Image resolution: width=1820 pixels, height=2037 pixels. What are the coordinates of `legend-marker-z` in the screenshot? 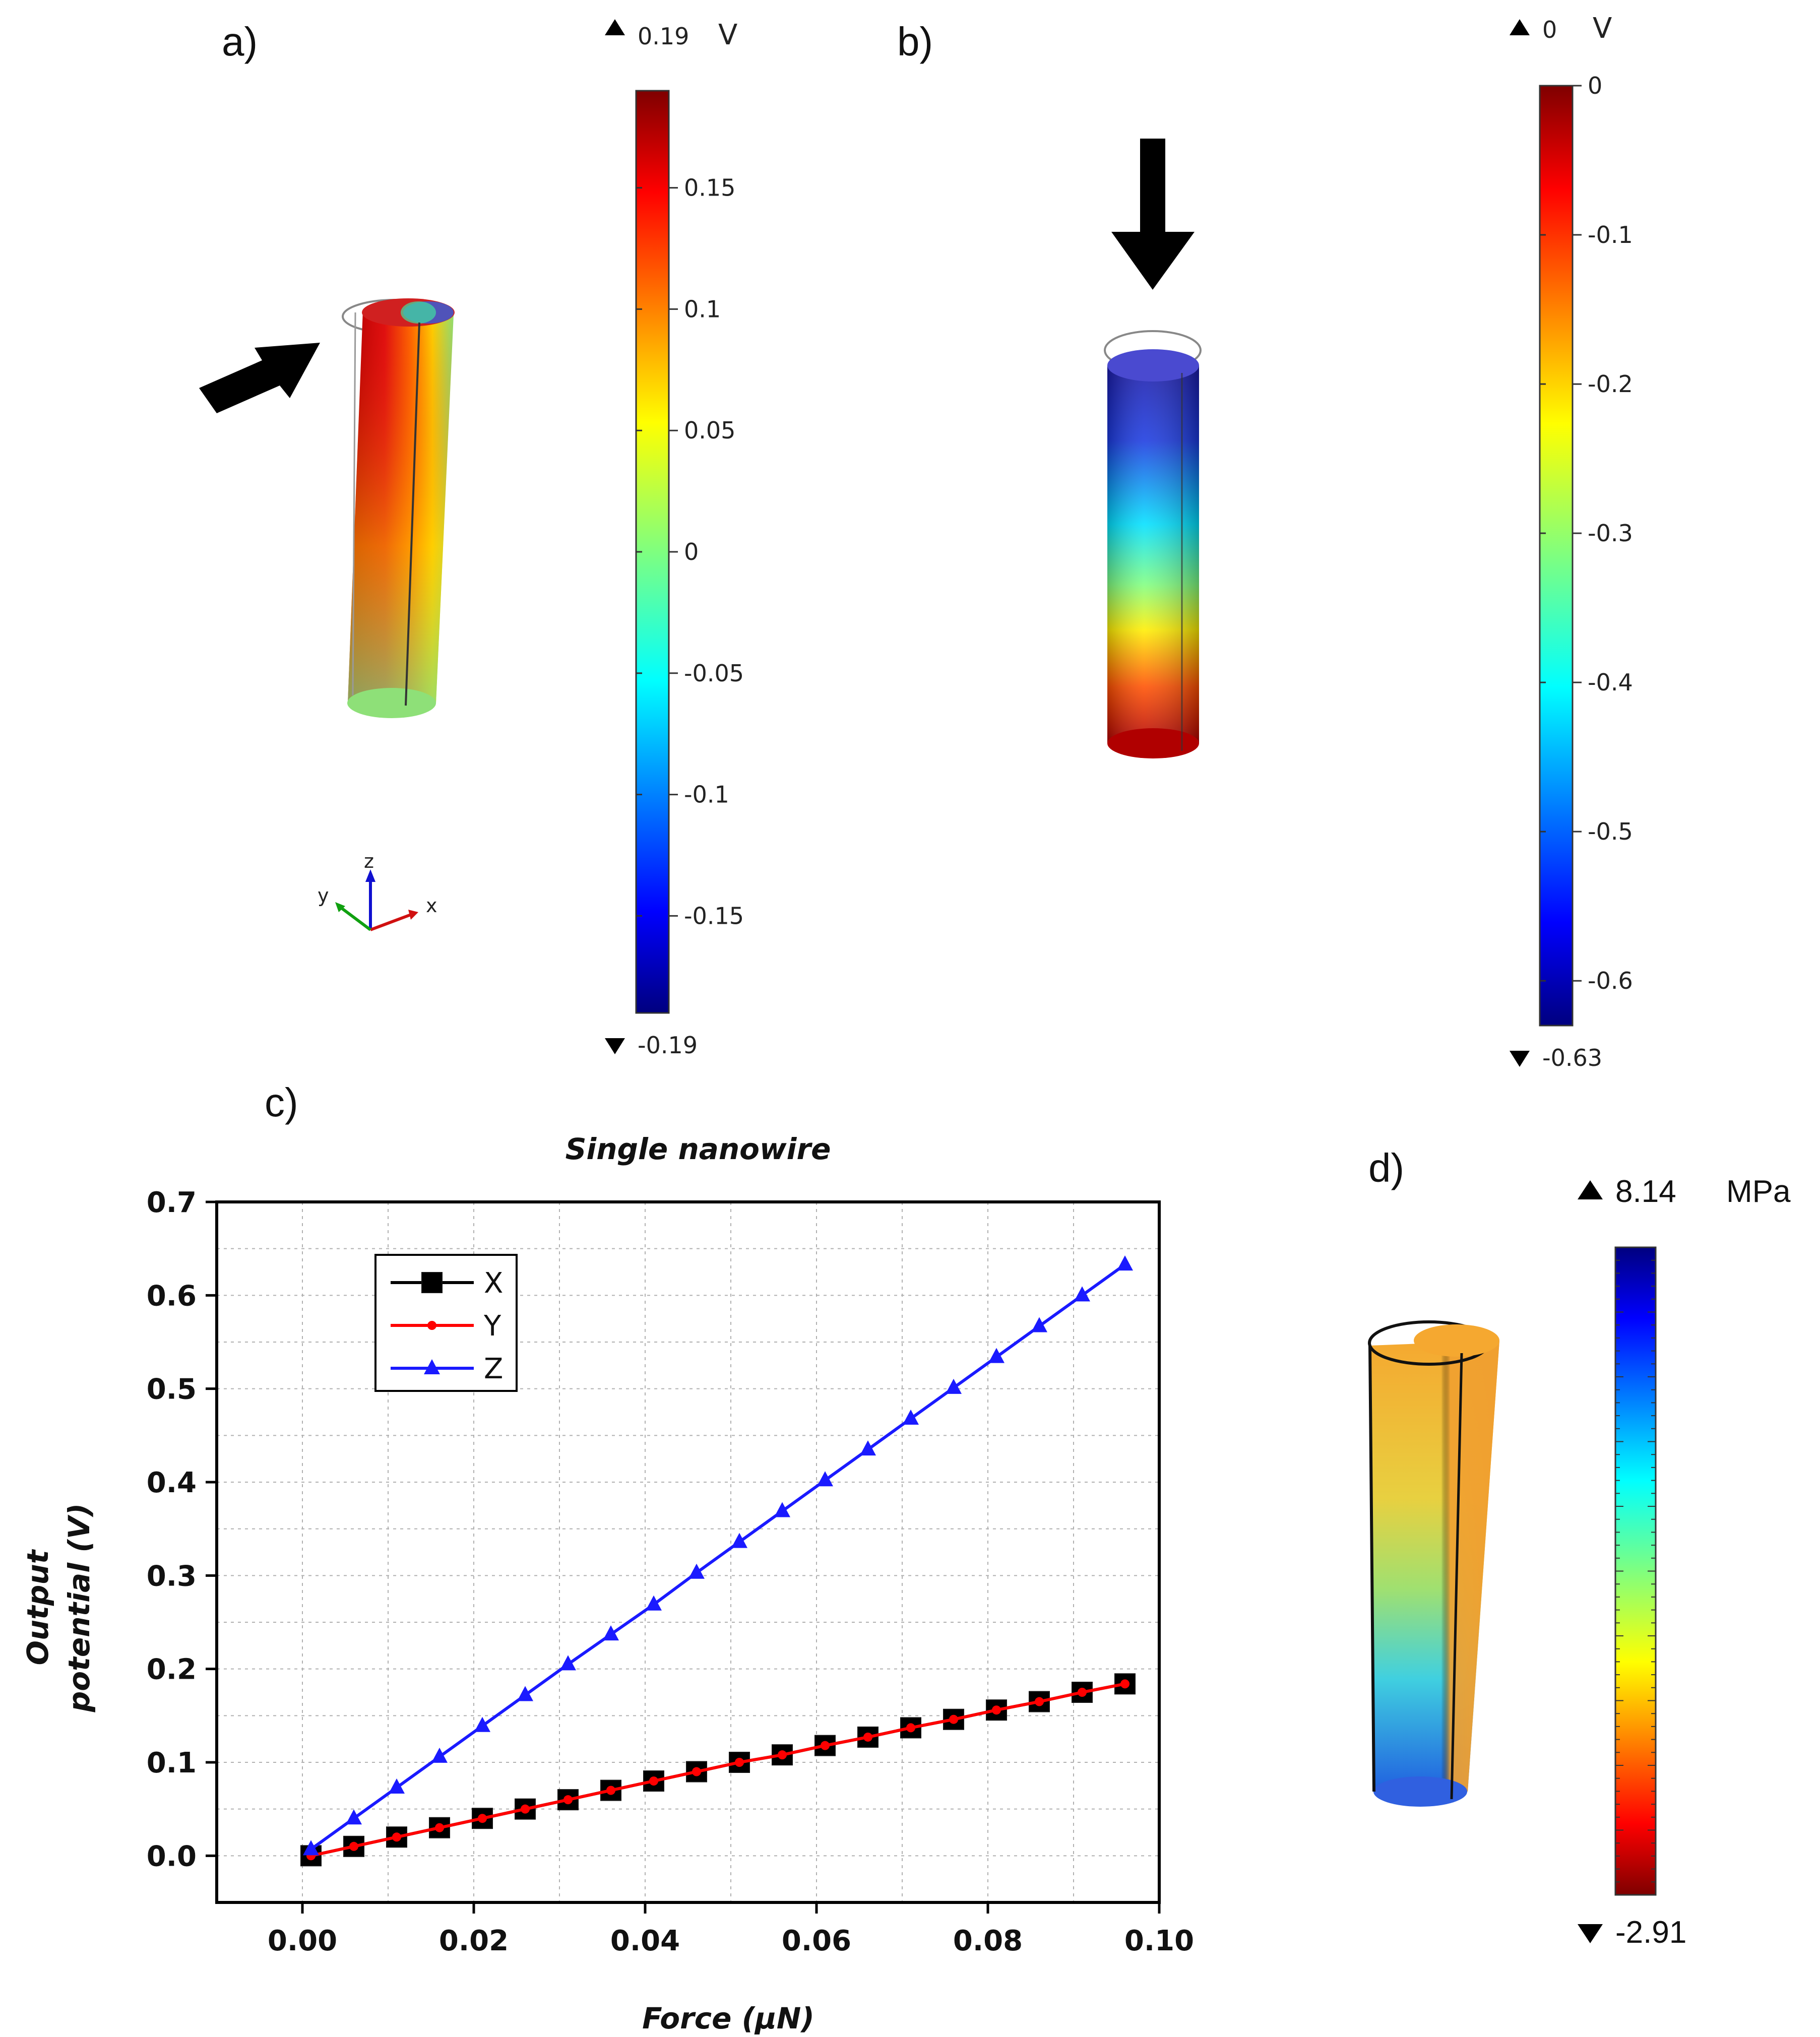 It's located at (432, 1366).